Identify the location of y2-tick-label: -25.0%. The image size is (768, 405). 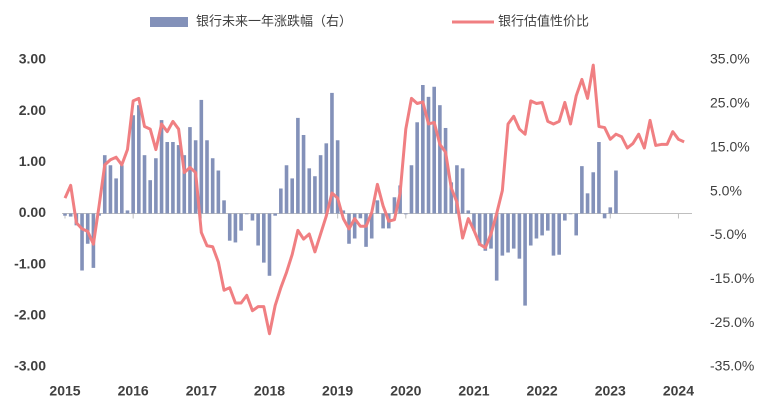
(732, 322).